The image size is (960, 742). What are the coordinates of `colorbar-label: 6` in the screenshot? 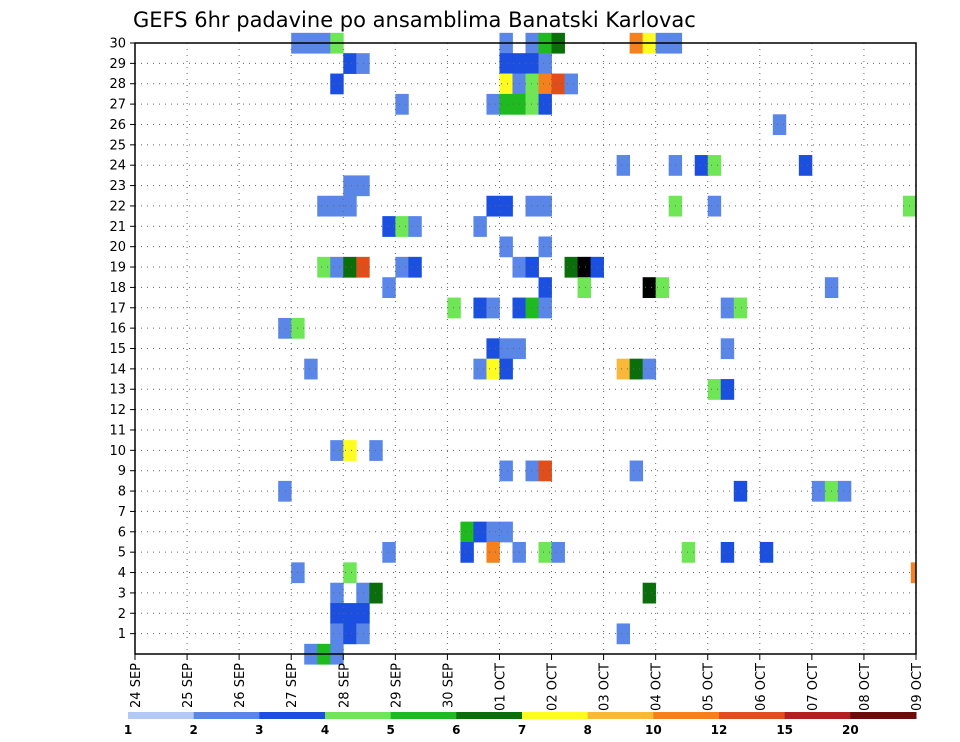 It's located at (456, 730).